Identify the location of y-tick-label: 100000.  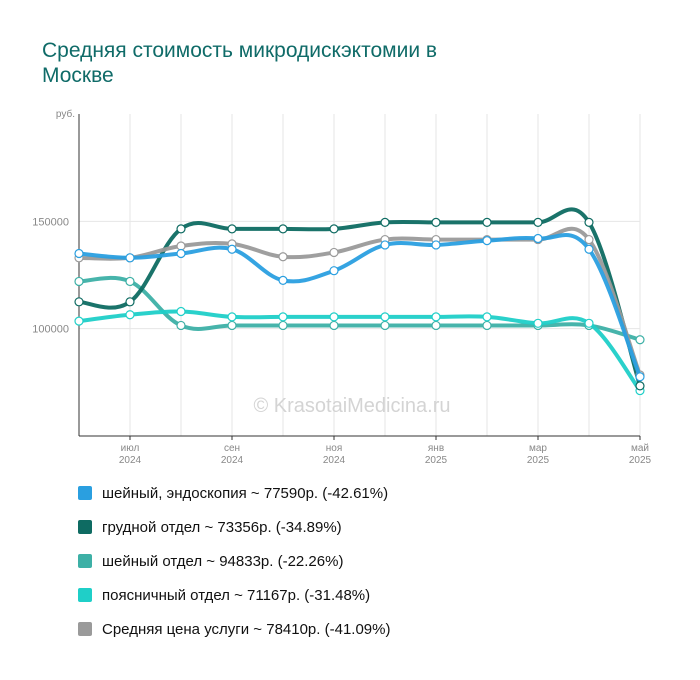
(50, 330).